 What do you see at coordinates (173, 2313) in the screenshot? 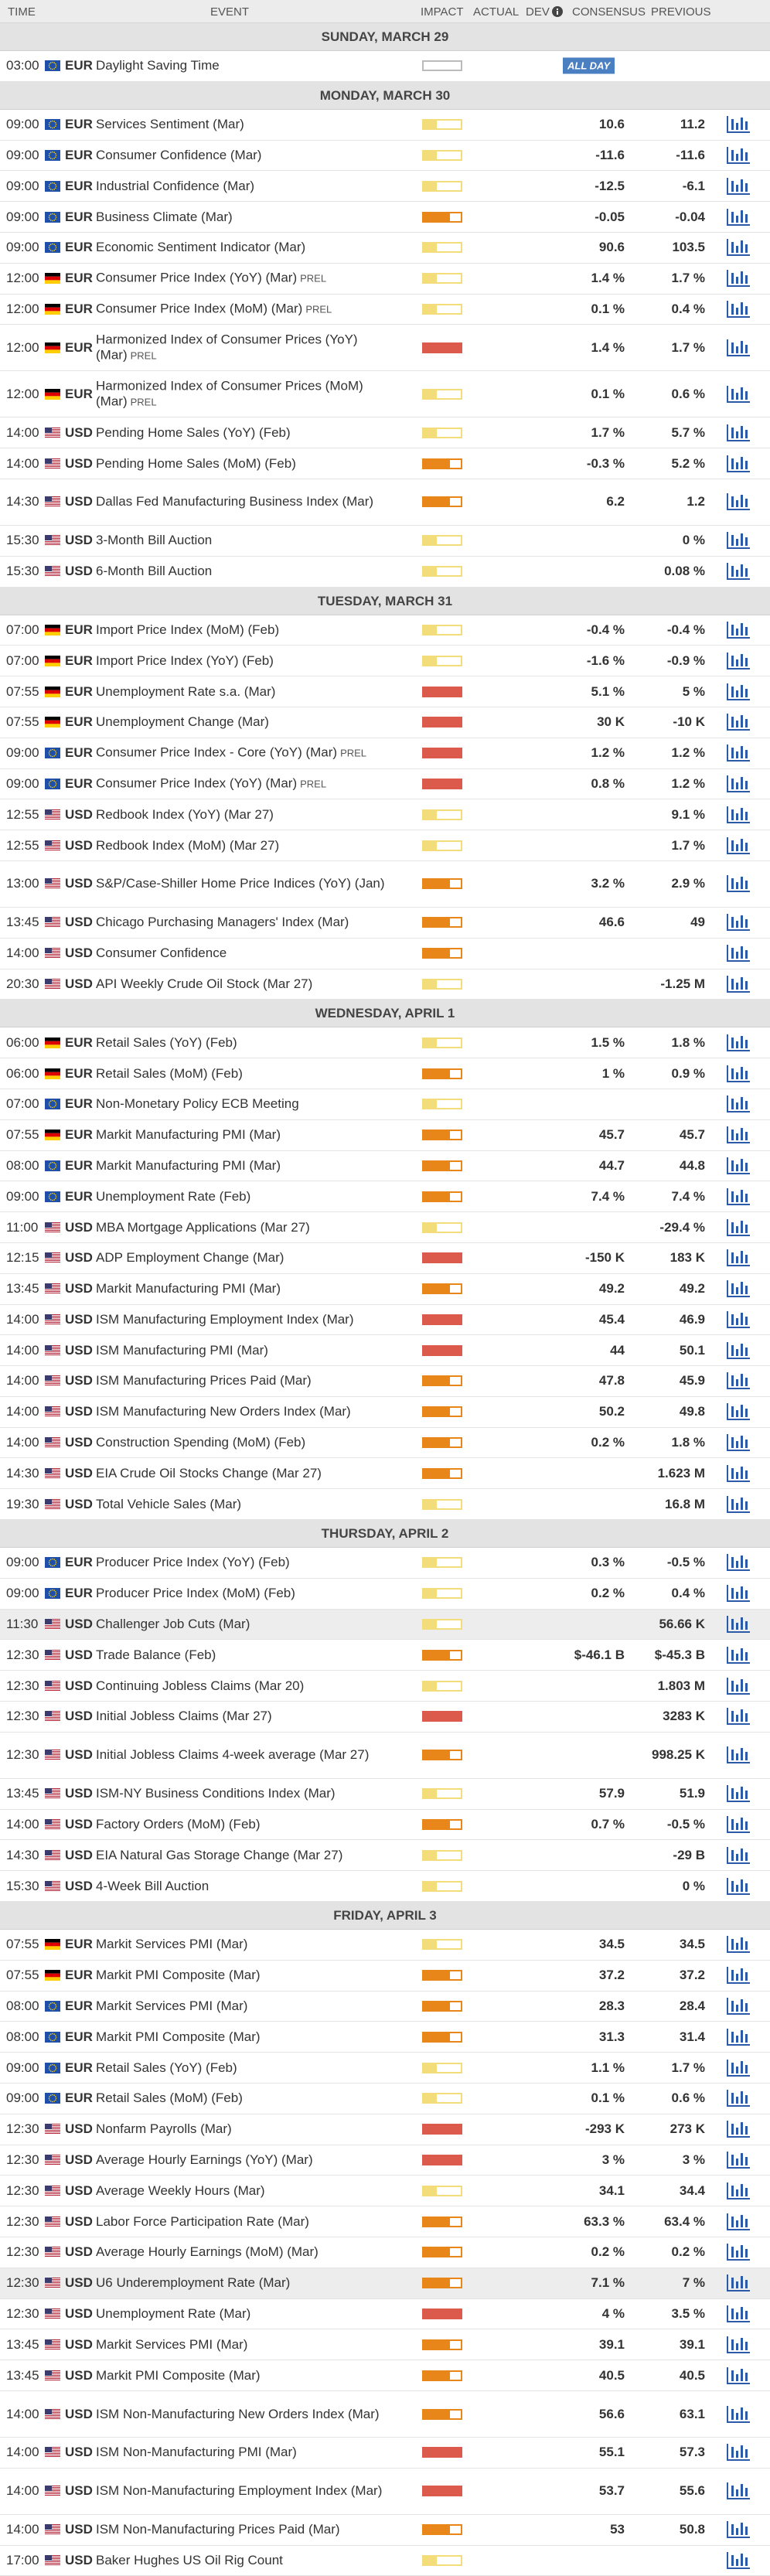
I see `event-title: Unemployment Rate (Mar)` at bounding box center [173, 2313].